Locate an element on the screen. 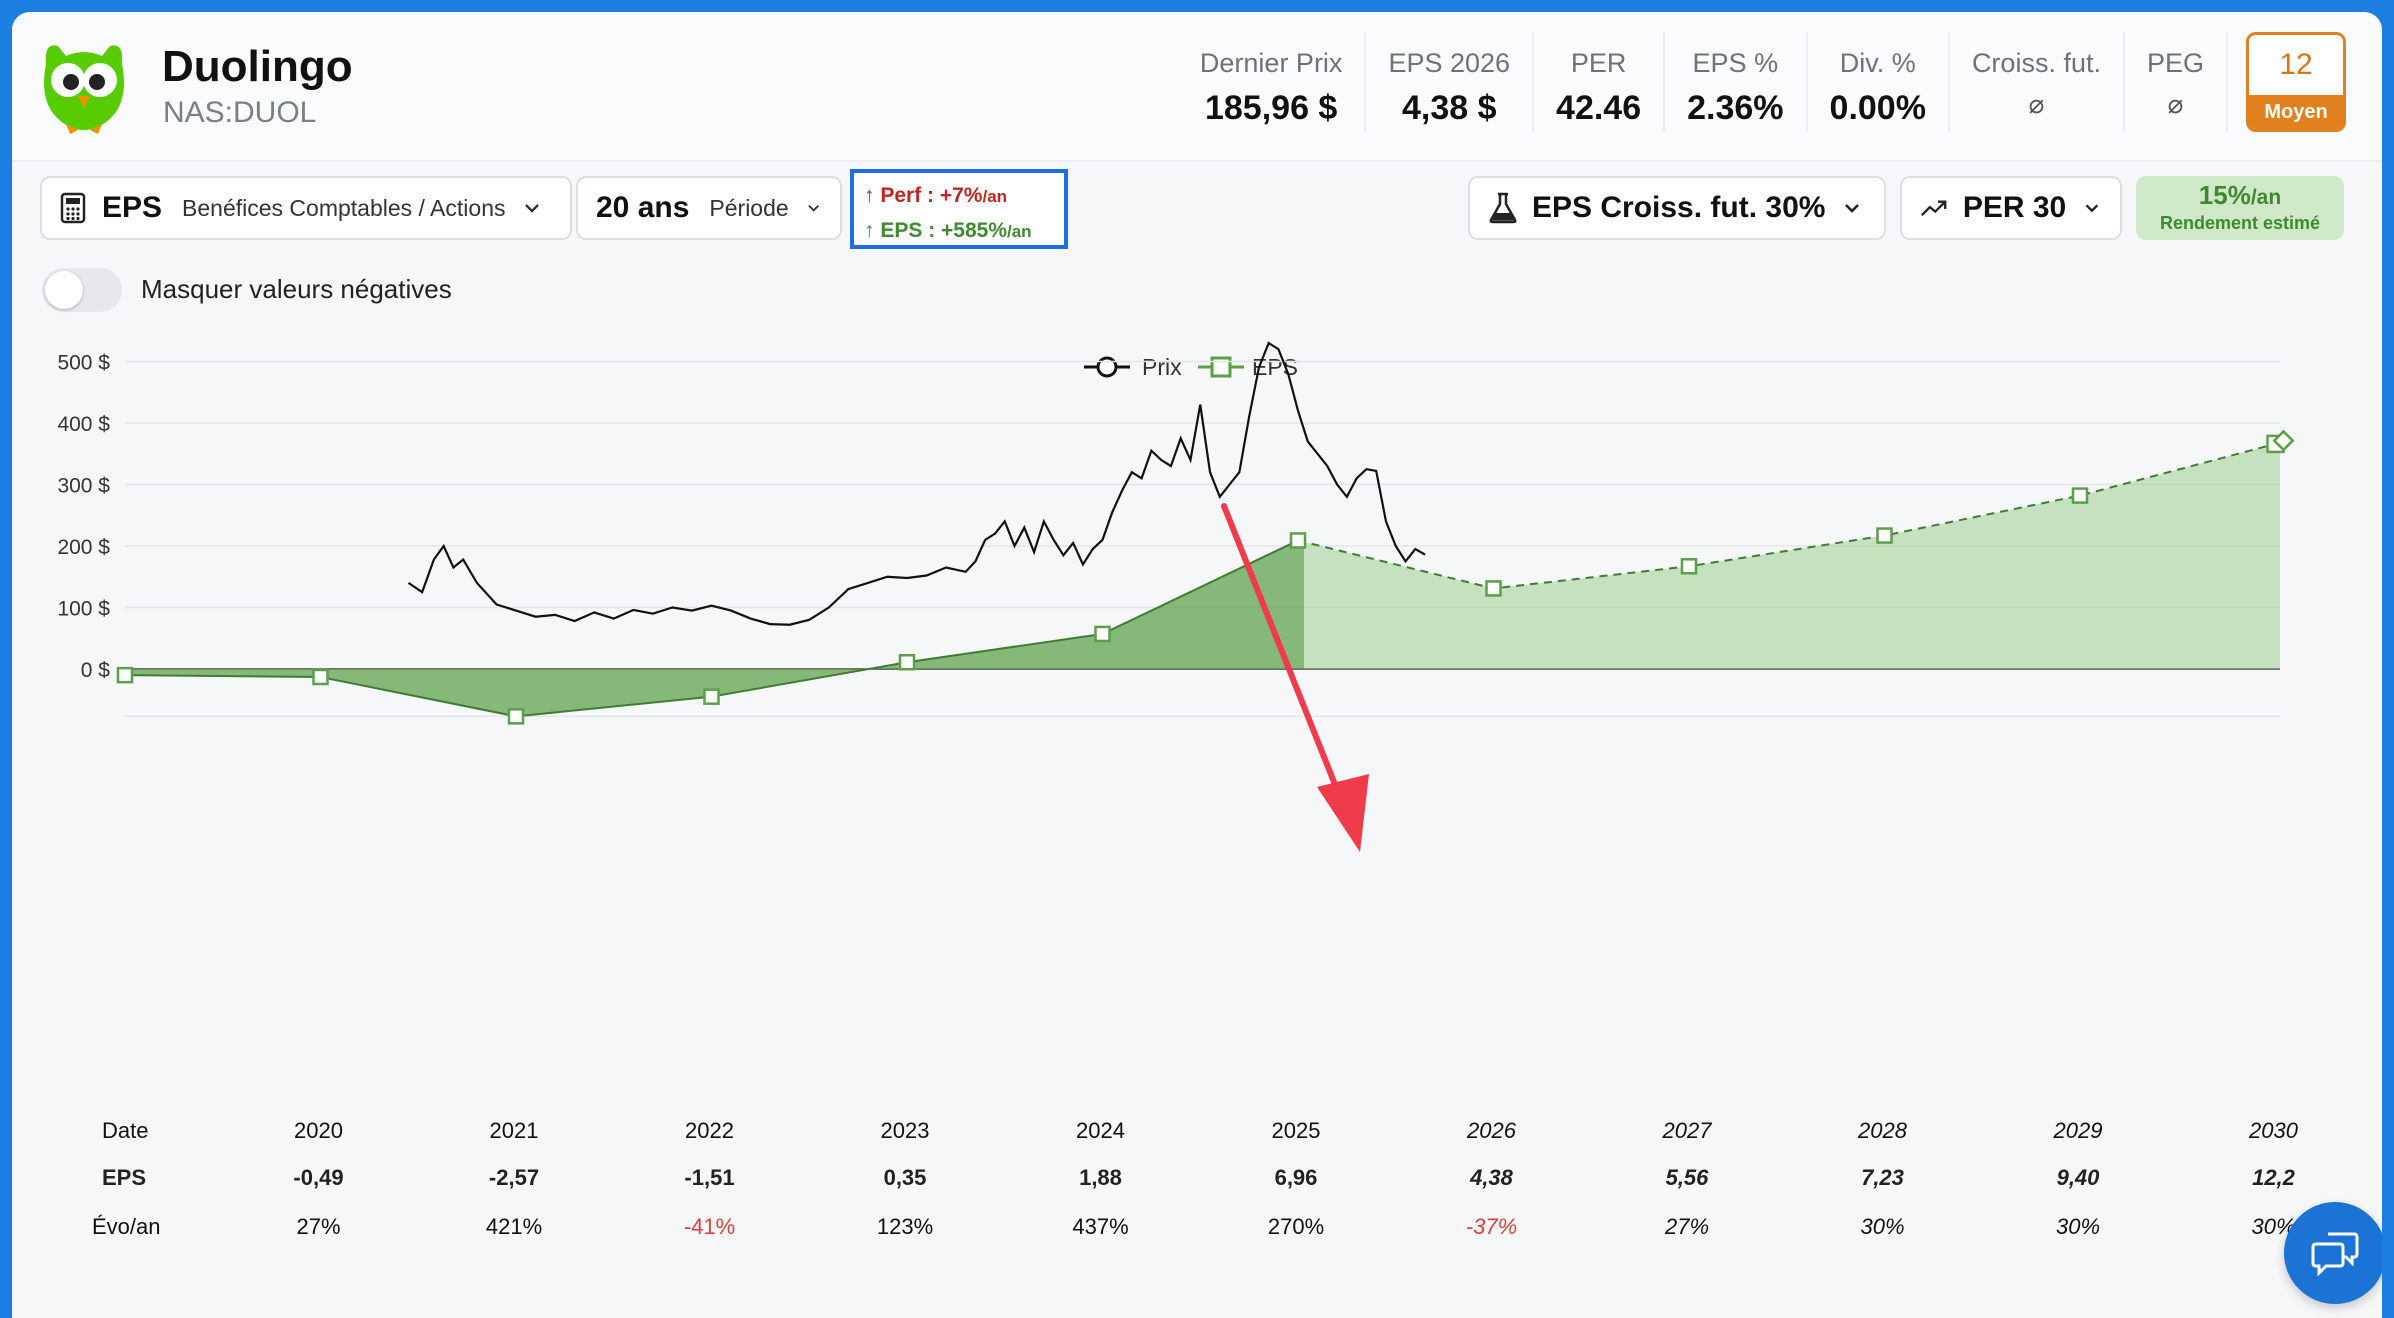 The height and width of the screenshot is (1318, 2394). stat-per: PER 42.46 is located at coordinates (1600, 82).